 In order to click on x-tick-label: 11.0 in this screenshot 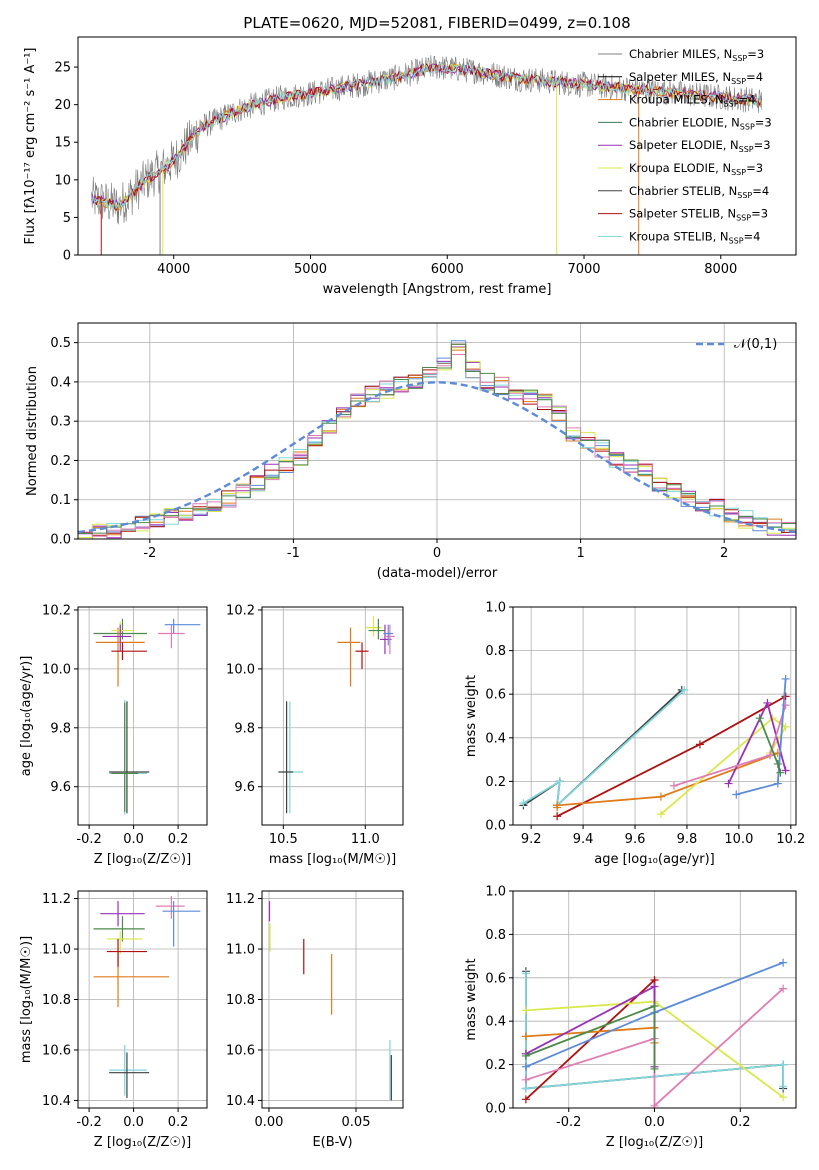, I will do `click(365, 839)`.